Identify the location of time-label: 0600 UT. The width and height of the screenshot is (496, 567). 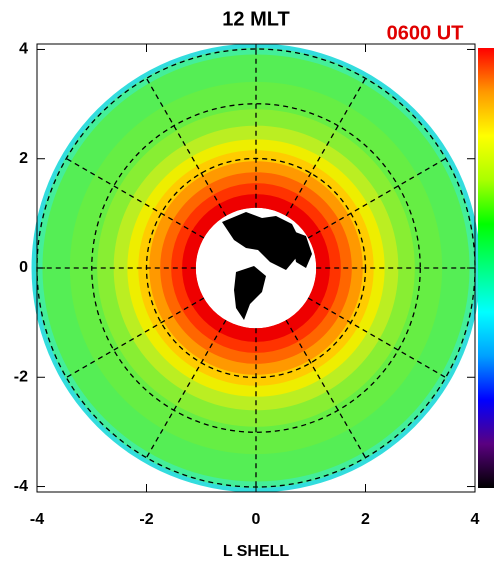
(425, 33).